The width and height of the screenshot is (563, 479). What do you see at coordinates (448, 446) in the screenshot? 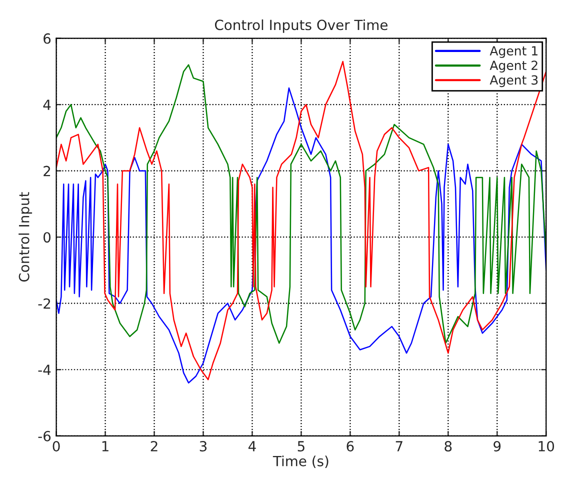
I see `x-tick-label: 8` at bounding box center [448, 446].